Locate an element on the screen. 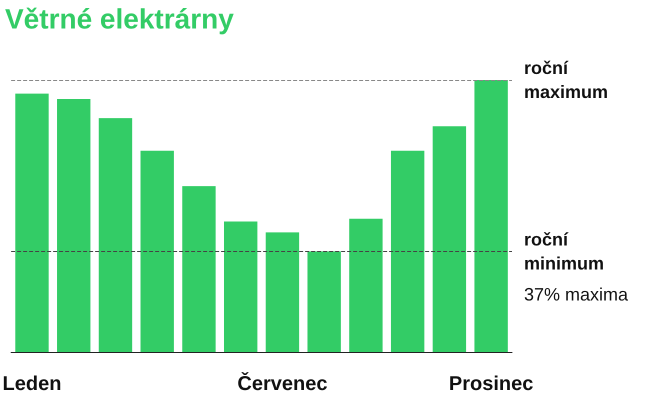  x-tick-label: Prosinec is located at coordinates (491, 384).